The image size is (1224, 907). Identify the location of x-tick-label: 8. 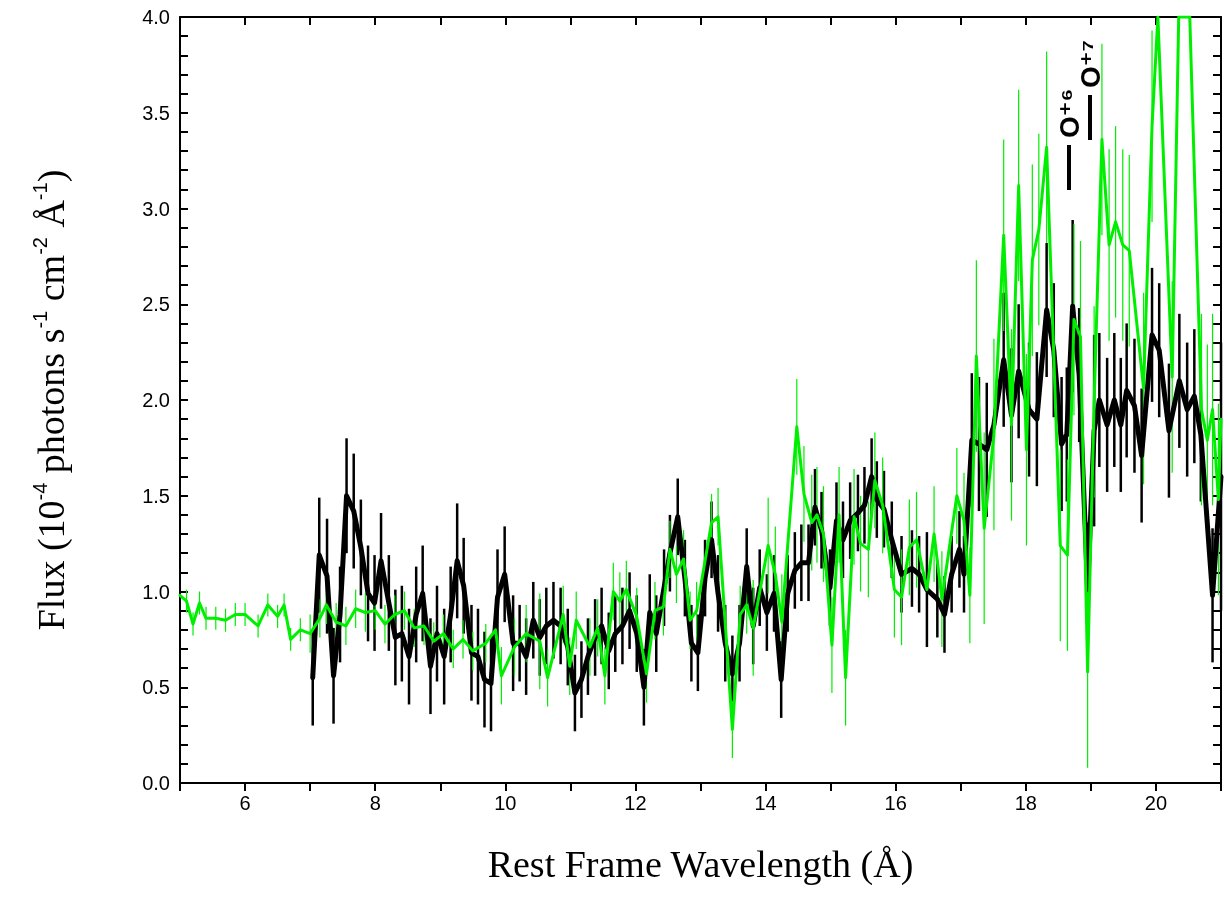
(375, 803).